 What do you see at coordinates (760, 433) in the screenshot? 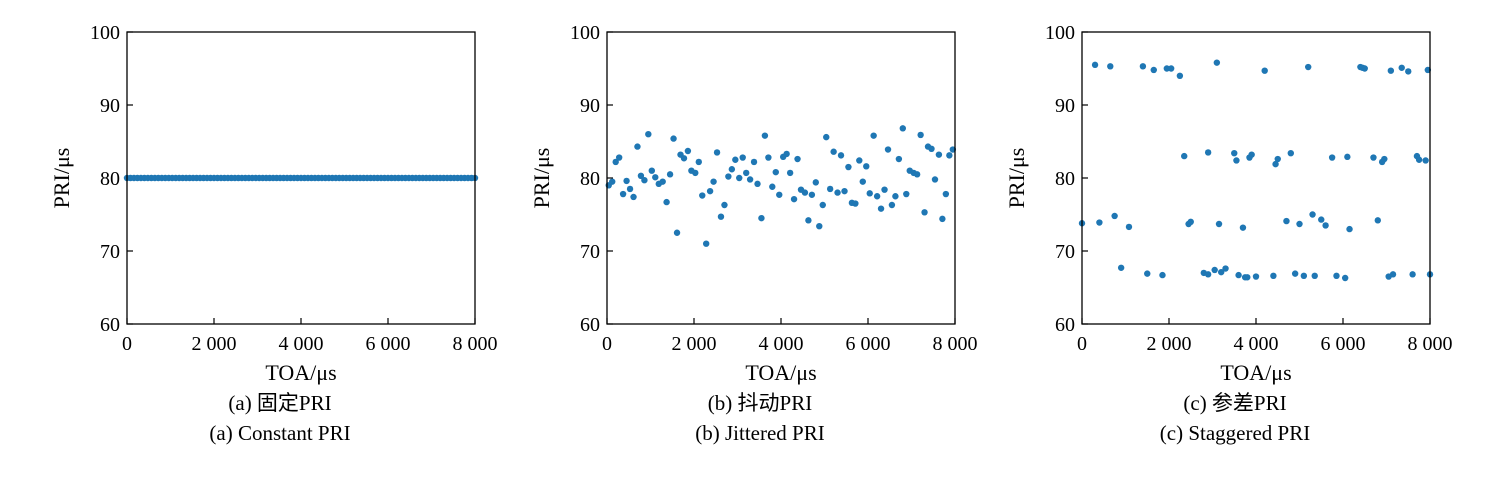
I see `caption-en-b: (b) Jittered PRI` at bounding box center [760, 433].